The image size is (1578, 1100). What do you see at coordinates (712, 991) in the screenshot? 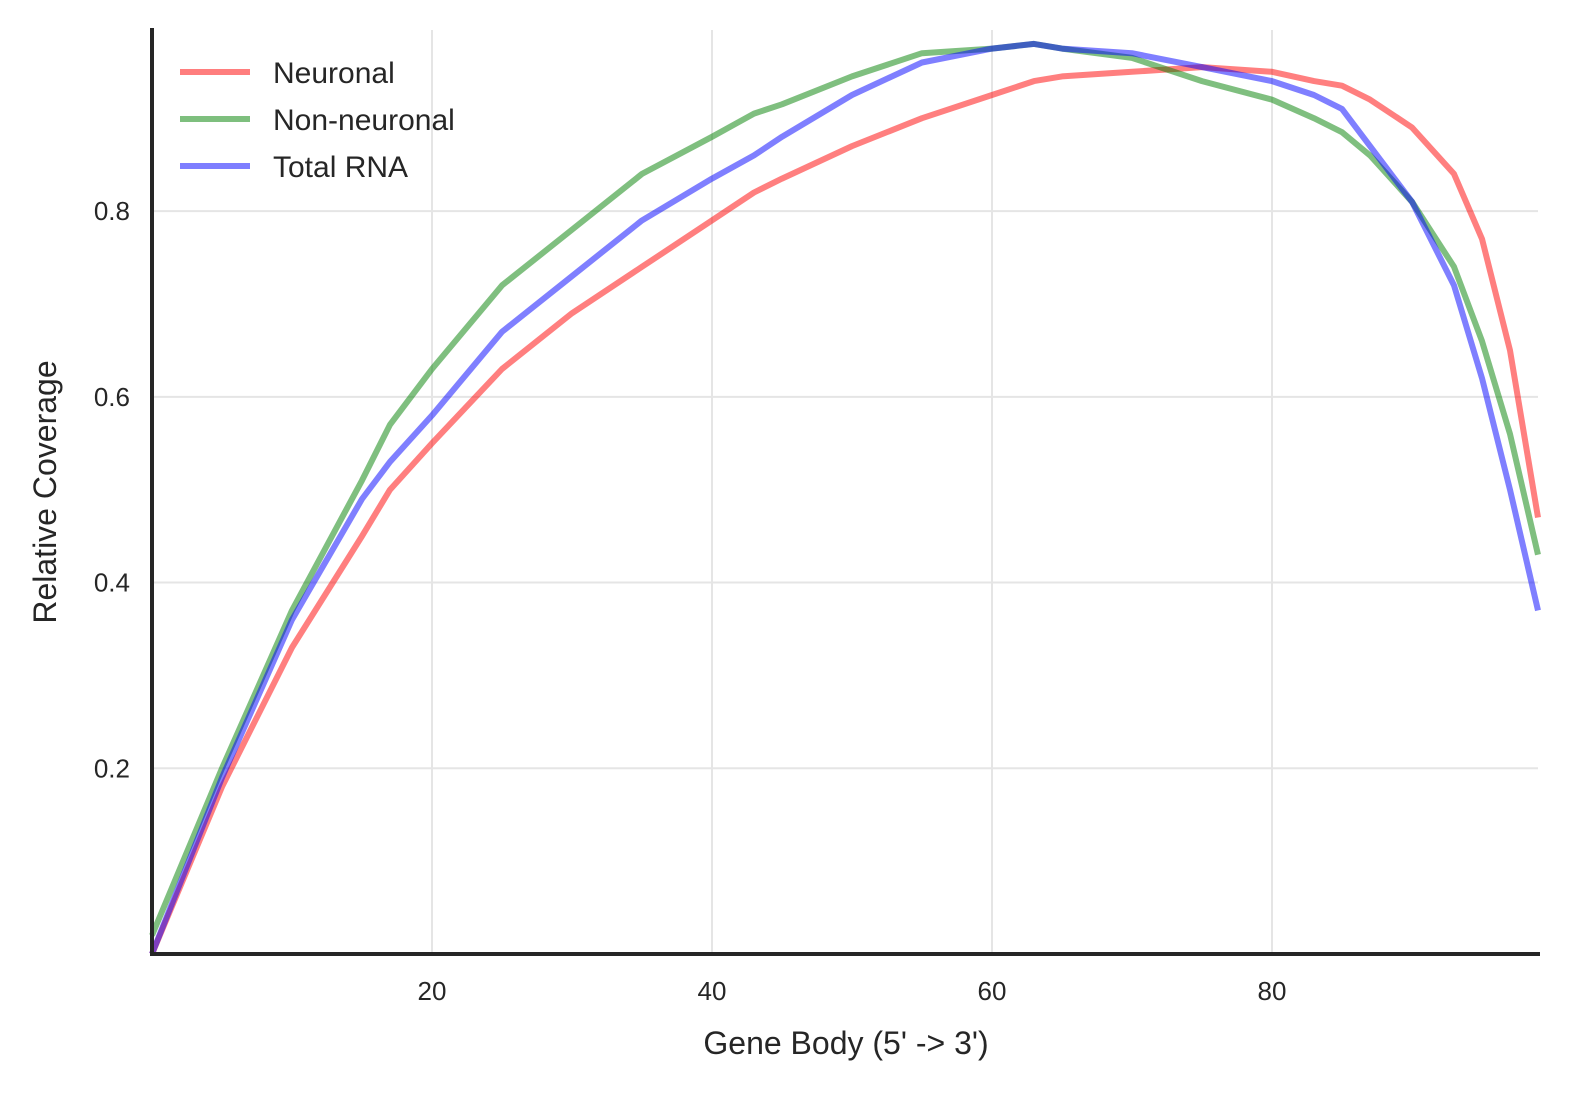
I see `x-tick-label: 40` at bounding box center [712, 991].